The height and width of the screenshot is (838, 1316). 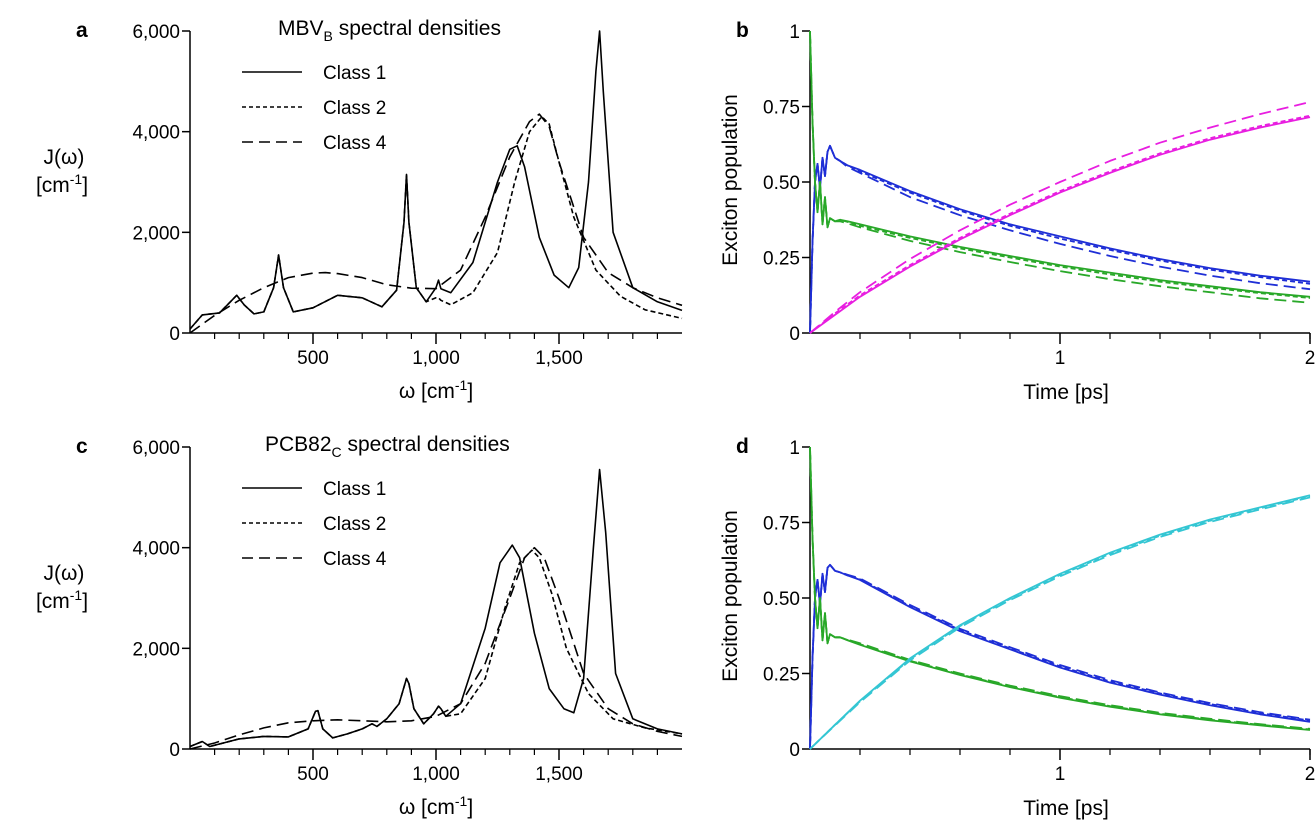 I want to click on series-line-magenta-solid, so click(x=1060, y=225).